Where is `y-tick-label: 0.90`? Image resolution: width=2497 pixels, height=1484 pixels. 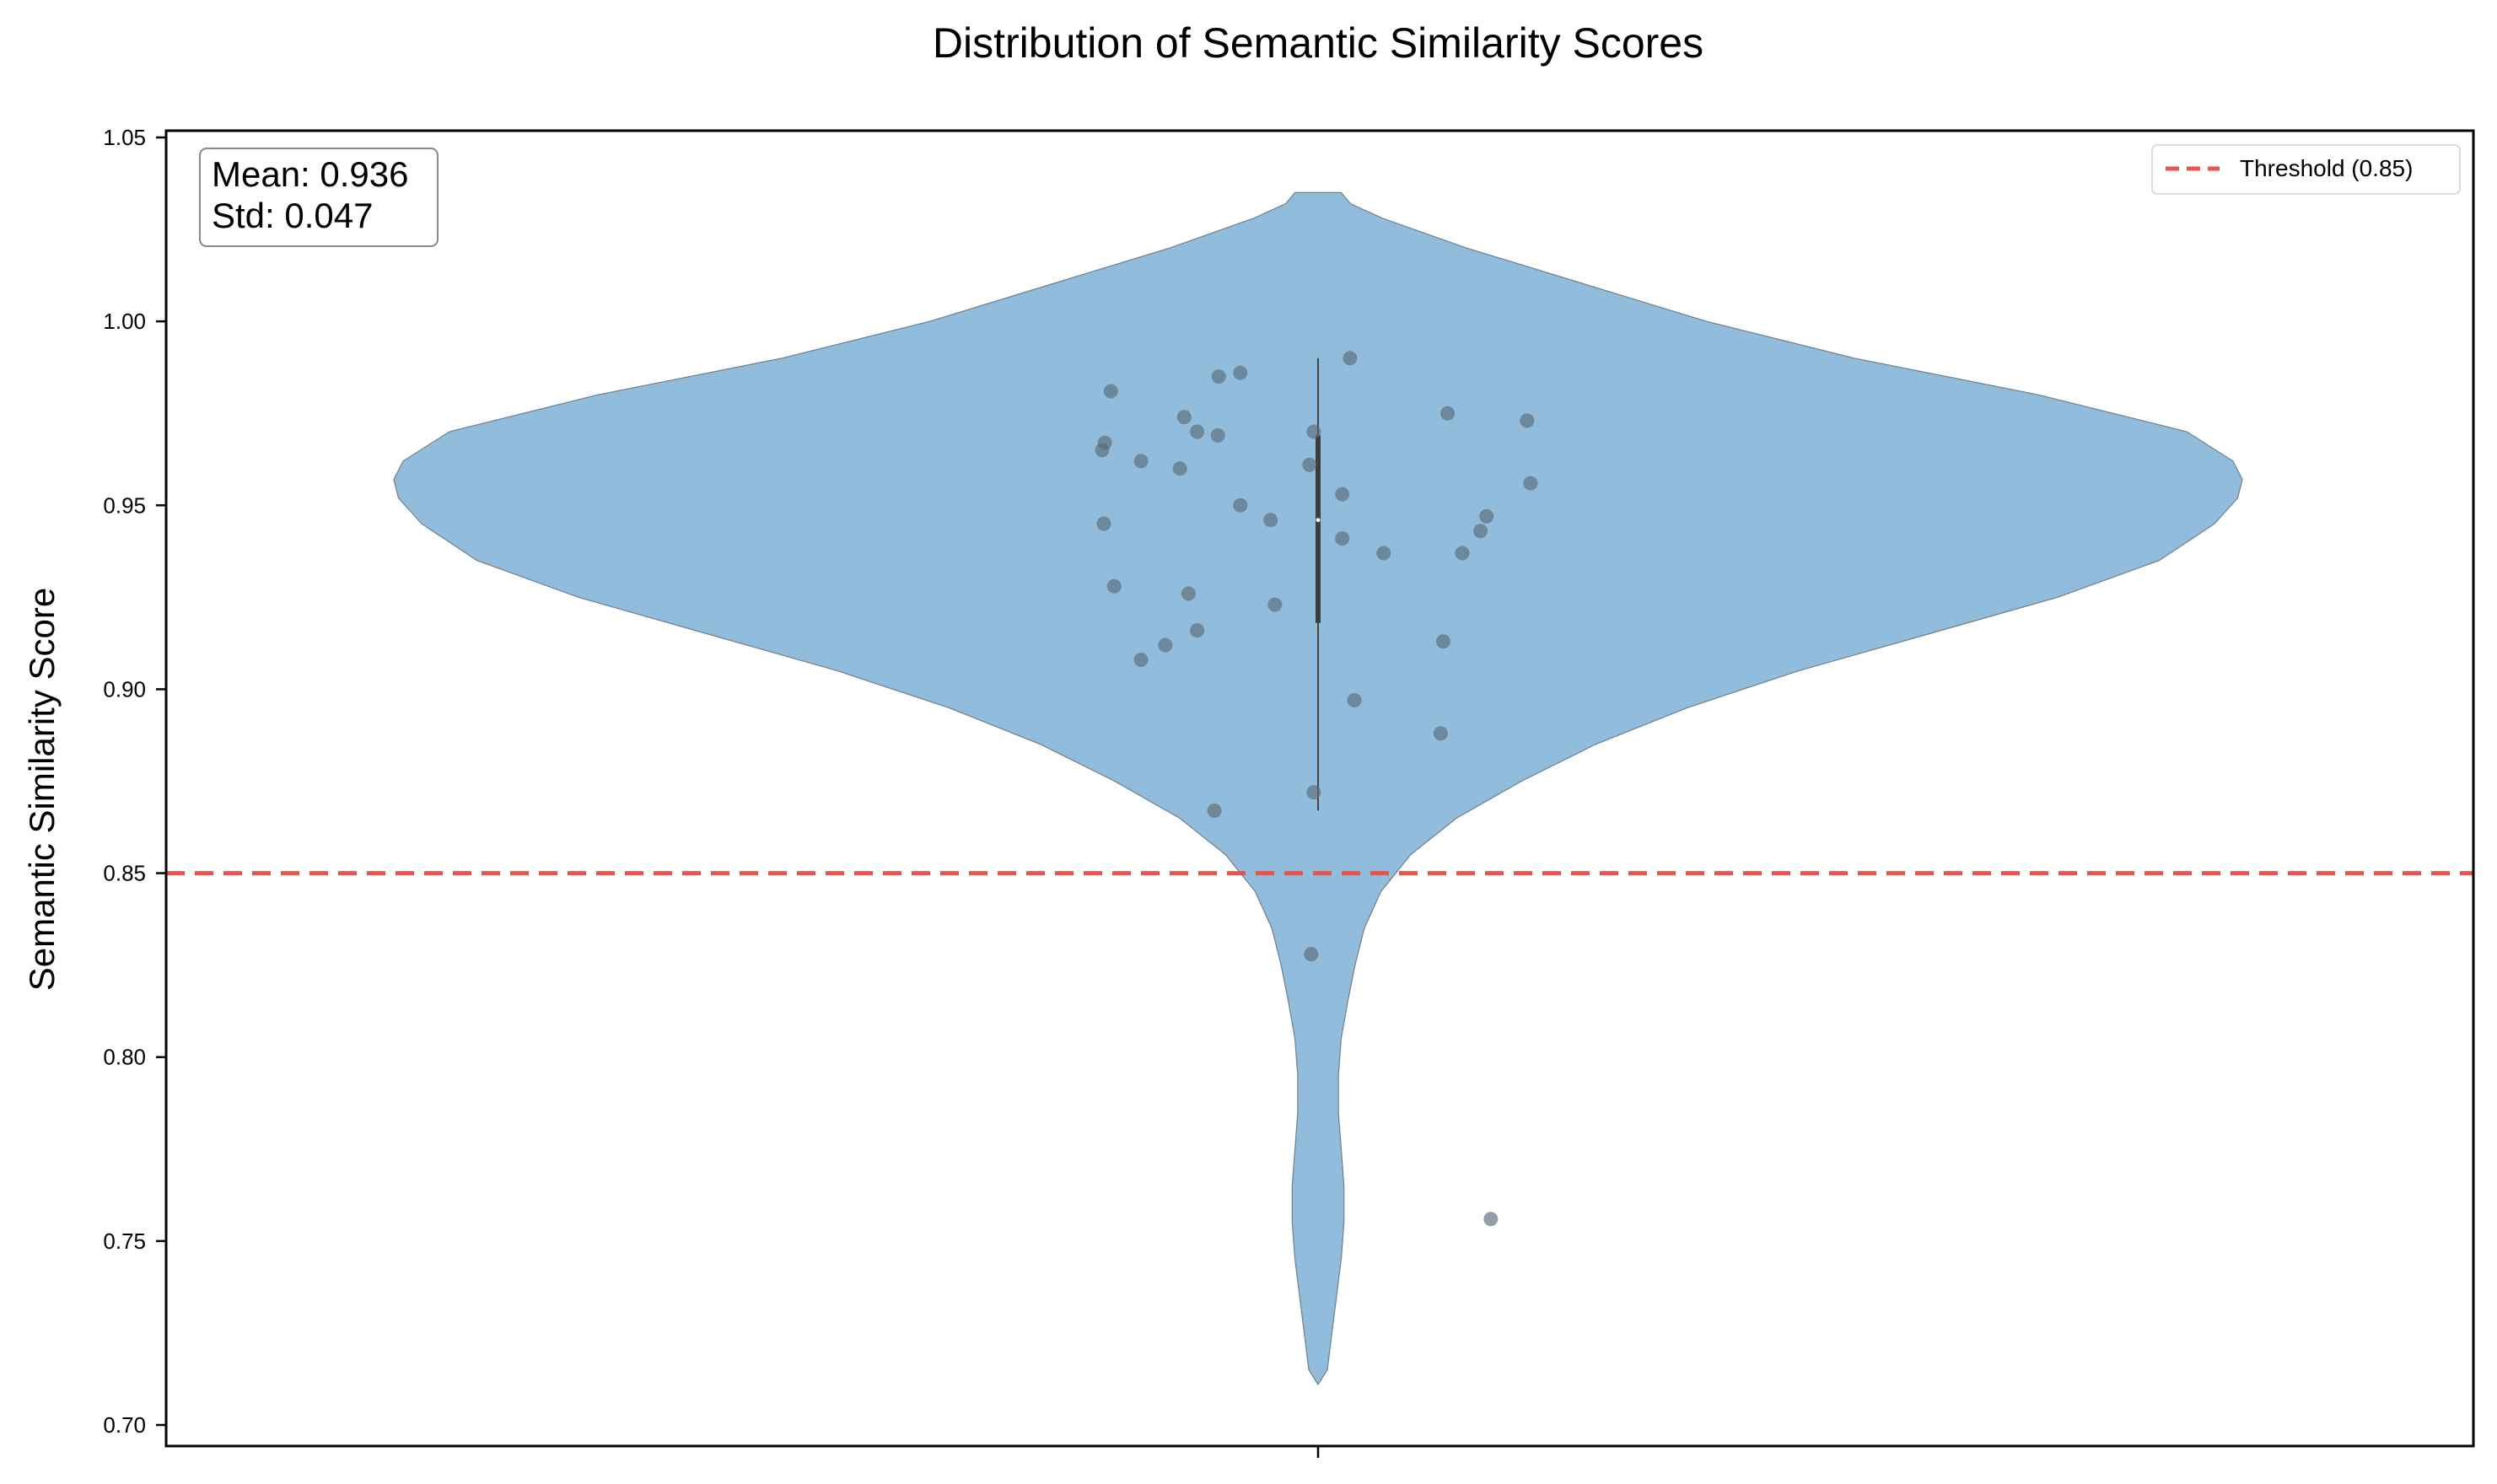
y-tick-label: 0.90 is located at coordinates (124, 689).